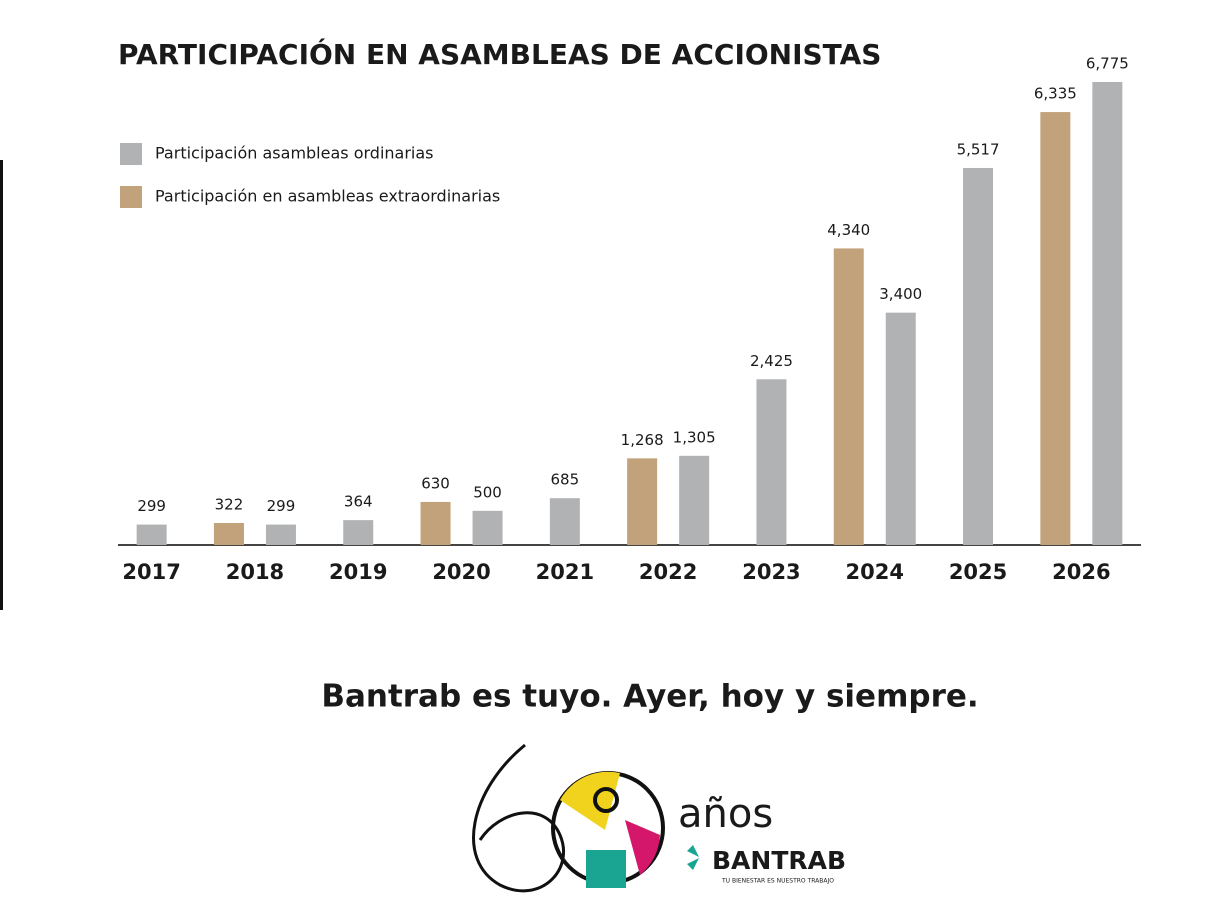 This screenshot has height=924, width=1230. I want to click on x-tick-label: 2017, so click(151, 572).